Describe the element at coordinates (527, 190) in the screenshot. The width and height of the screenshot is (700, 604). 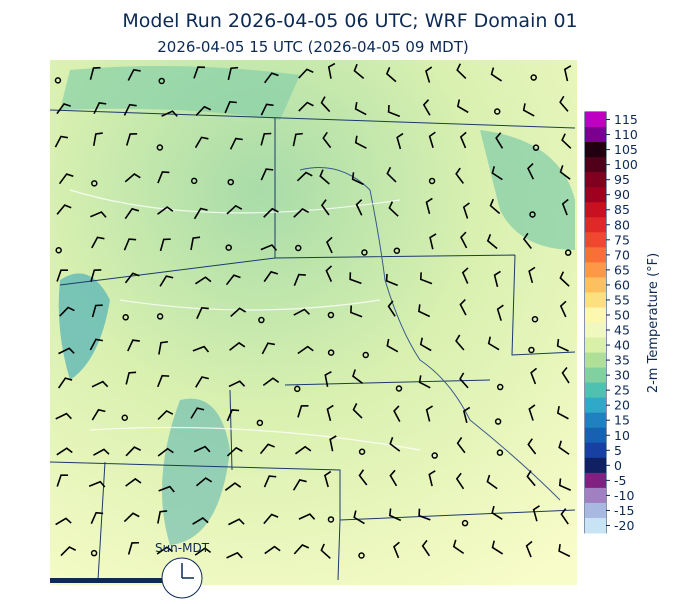
I see `cool-region` at that location.